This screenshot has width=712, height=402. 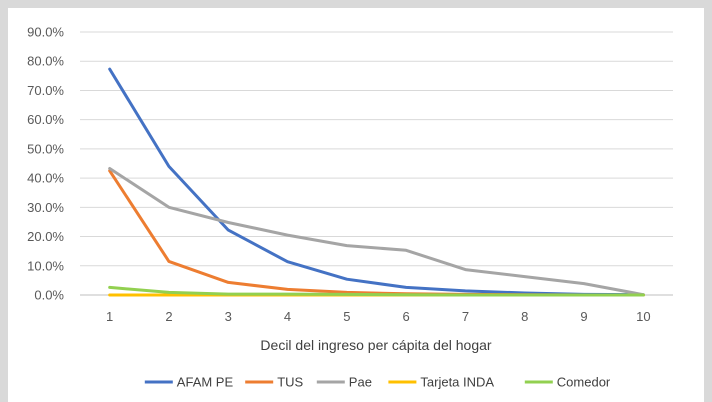 What do you see at coordinates (584, 382) in the screenshot?
I see `legend-label: Comedor` at bounding box center [584, 382].